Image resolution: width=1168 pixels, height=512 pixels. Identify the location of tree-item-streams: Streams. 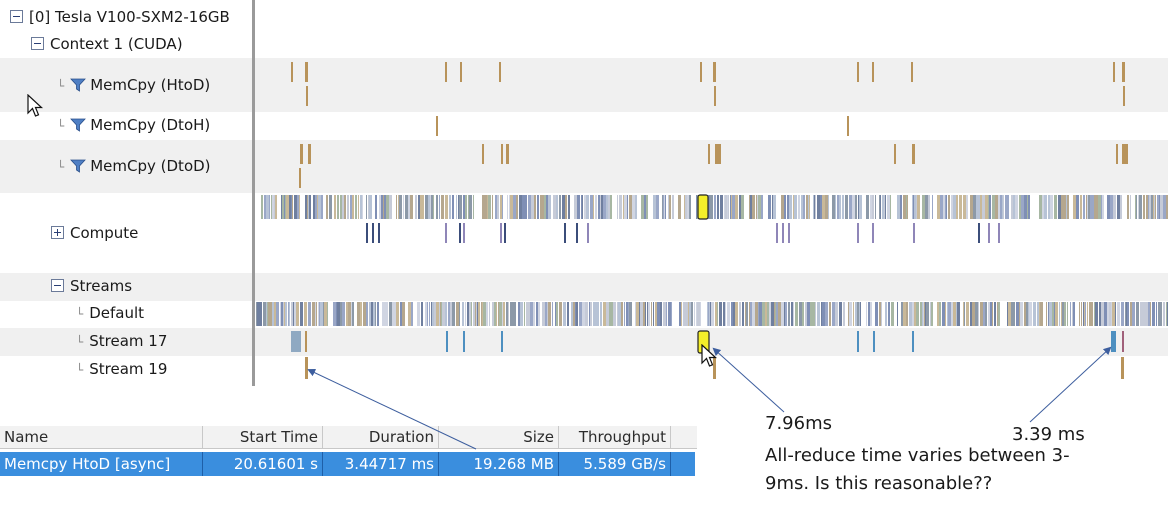
(91, 286).